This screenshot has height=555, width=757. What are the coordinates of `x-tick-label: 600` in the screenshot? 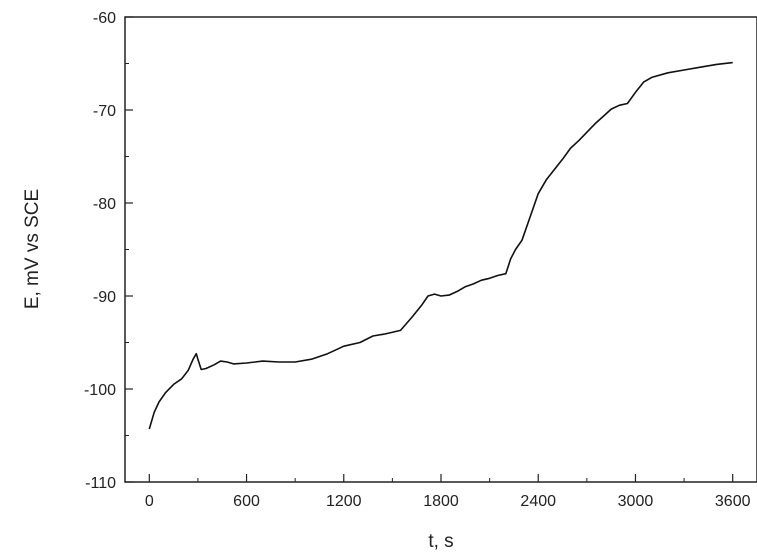 It's located at (246, 501).